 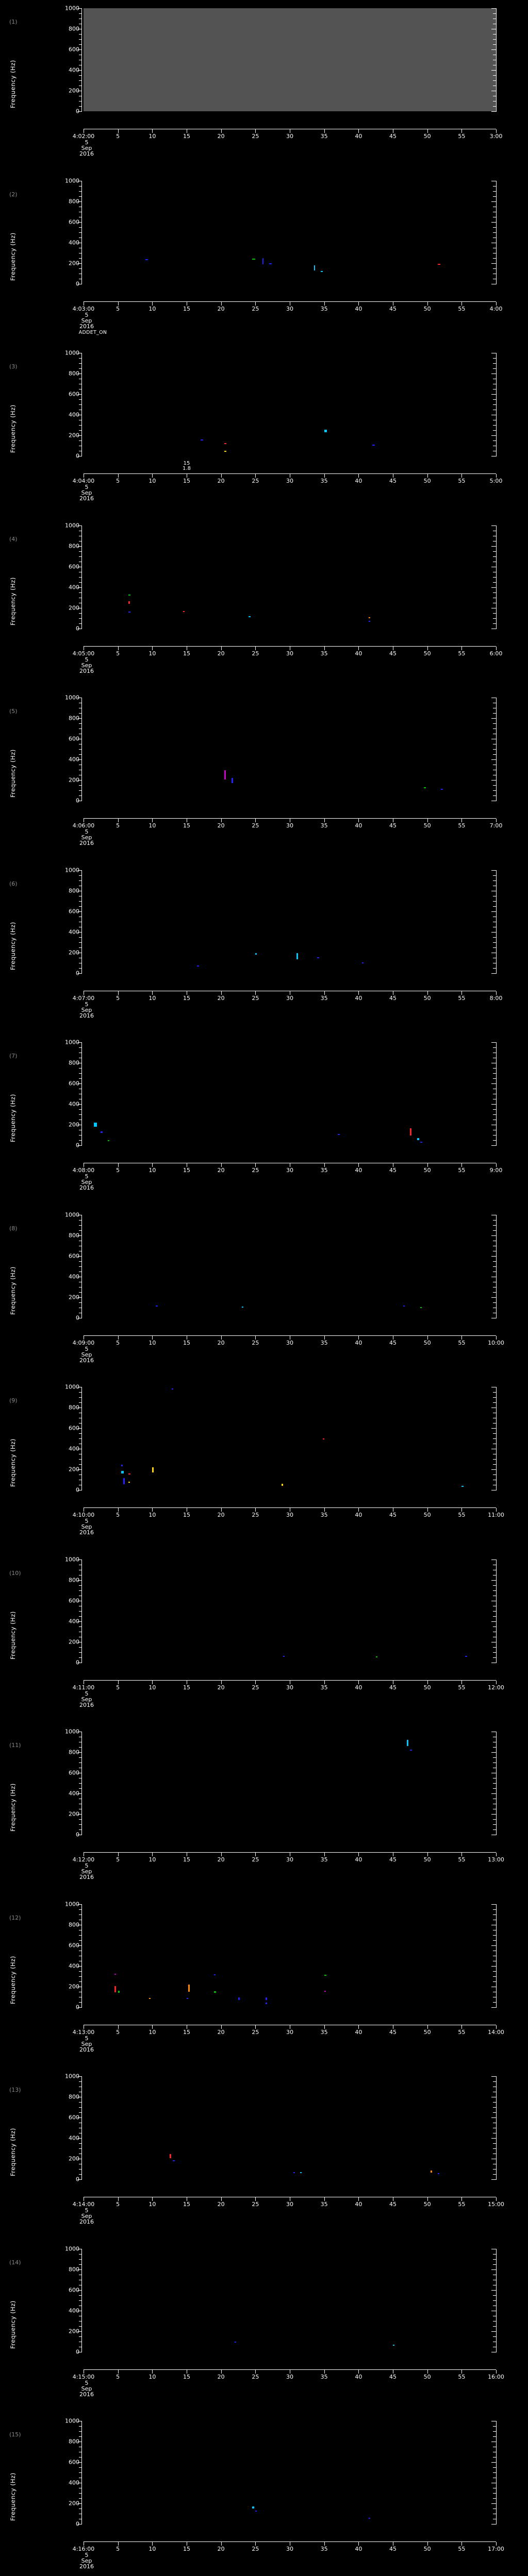 What do you see at coordinates (152, 2032) in the screenshot?
I see `x-tick-label: 10` at bounding box center [152, 2032].